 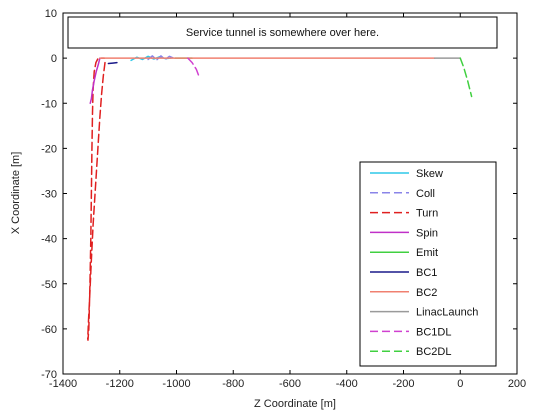 What do you see at coordinates (49, 285) in the screenshot?
I see `y-tick-label: -50` at bounding box center [49, 285].